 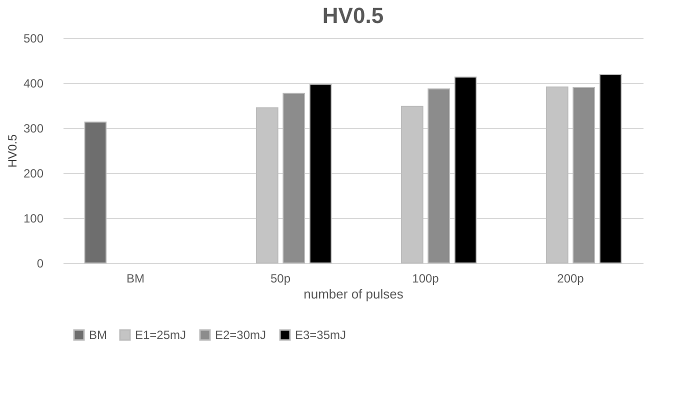 I want to click on legend-label: E1=25mJ, so click(x=160, y=335).